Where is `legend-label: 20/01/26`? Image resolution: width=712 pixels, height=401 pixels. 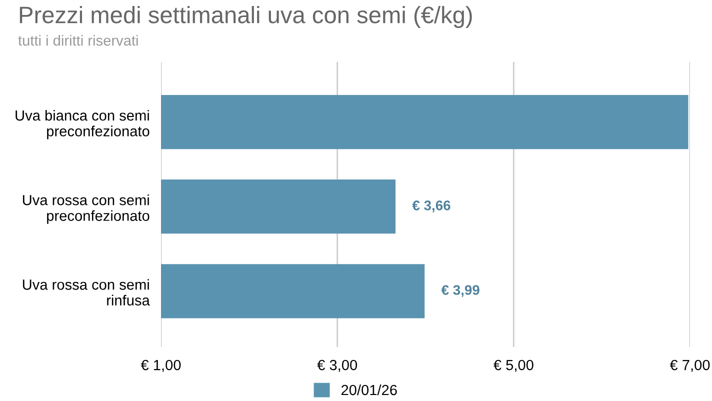
legend-label: 20/01/26 is located at coordinates (369, 390).